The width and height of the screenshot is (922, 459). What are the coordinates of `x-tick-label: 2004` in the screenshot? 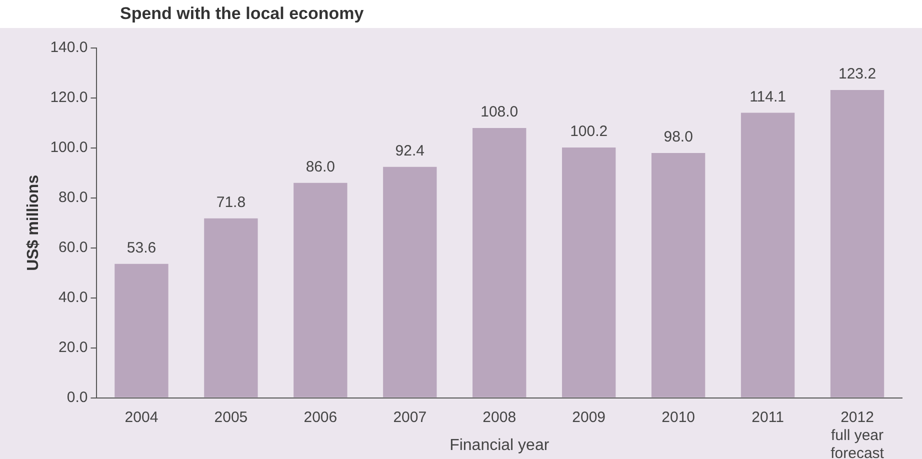 It's located at (141, 417).